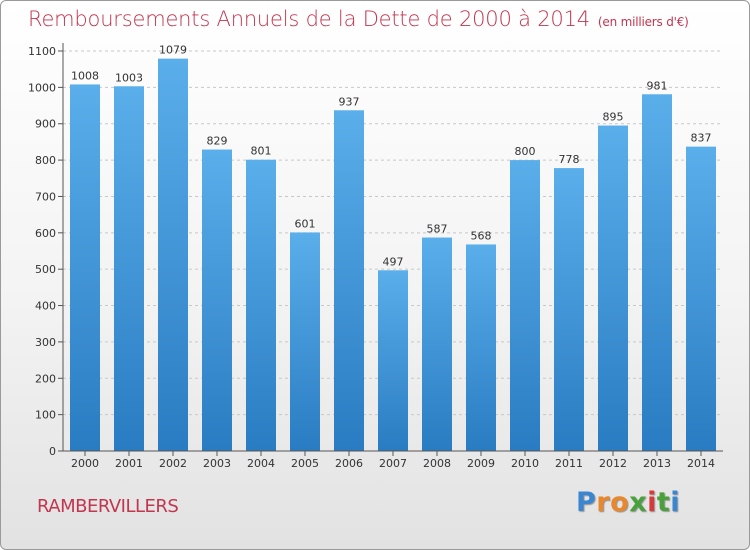  I want to click on y-tick-label: 700, so click(45, 196).